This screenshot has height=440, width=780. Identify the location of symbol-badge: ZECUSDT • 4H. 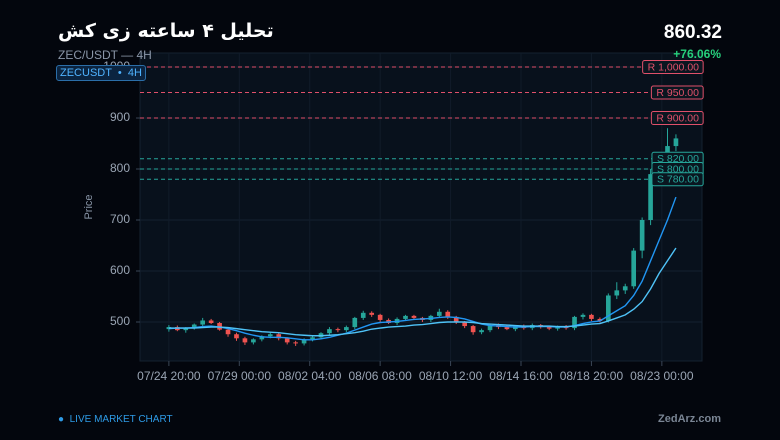
(101, 73).